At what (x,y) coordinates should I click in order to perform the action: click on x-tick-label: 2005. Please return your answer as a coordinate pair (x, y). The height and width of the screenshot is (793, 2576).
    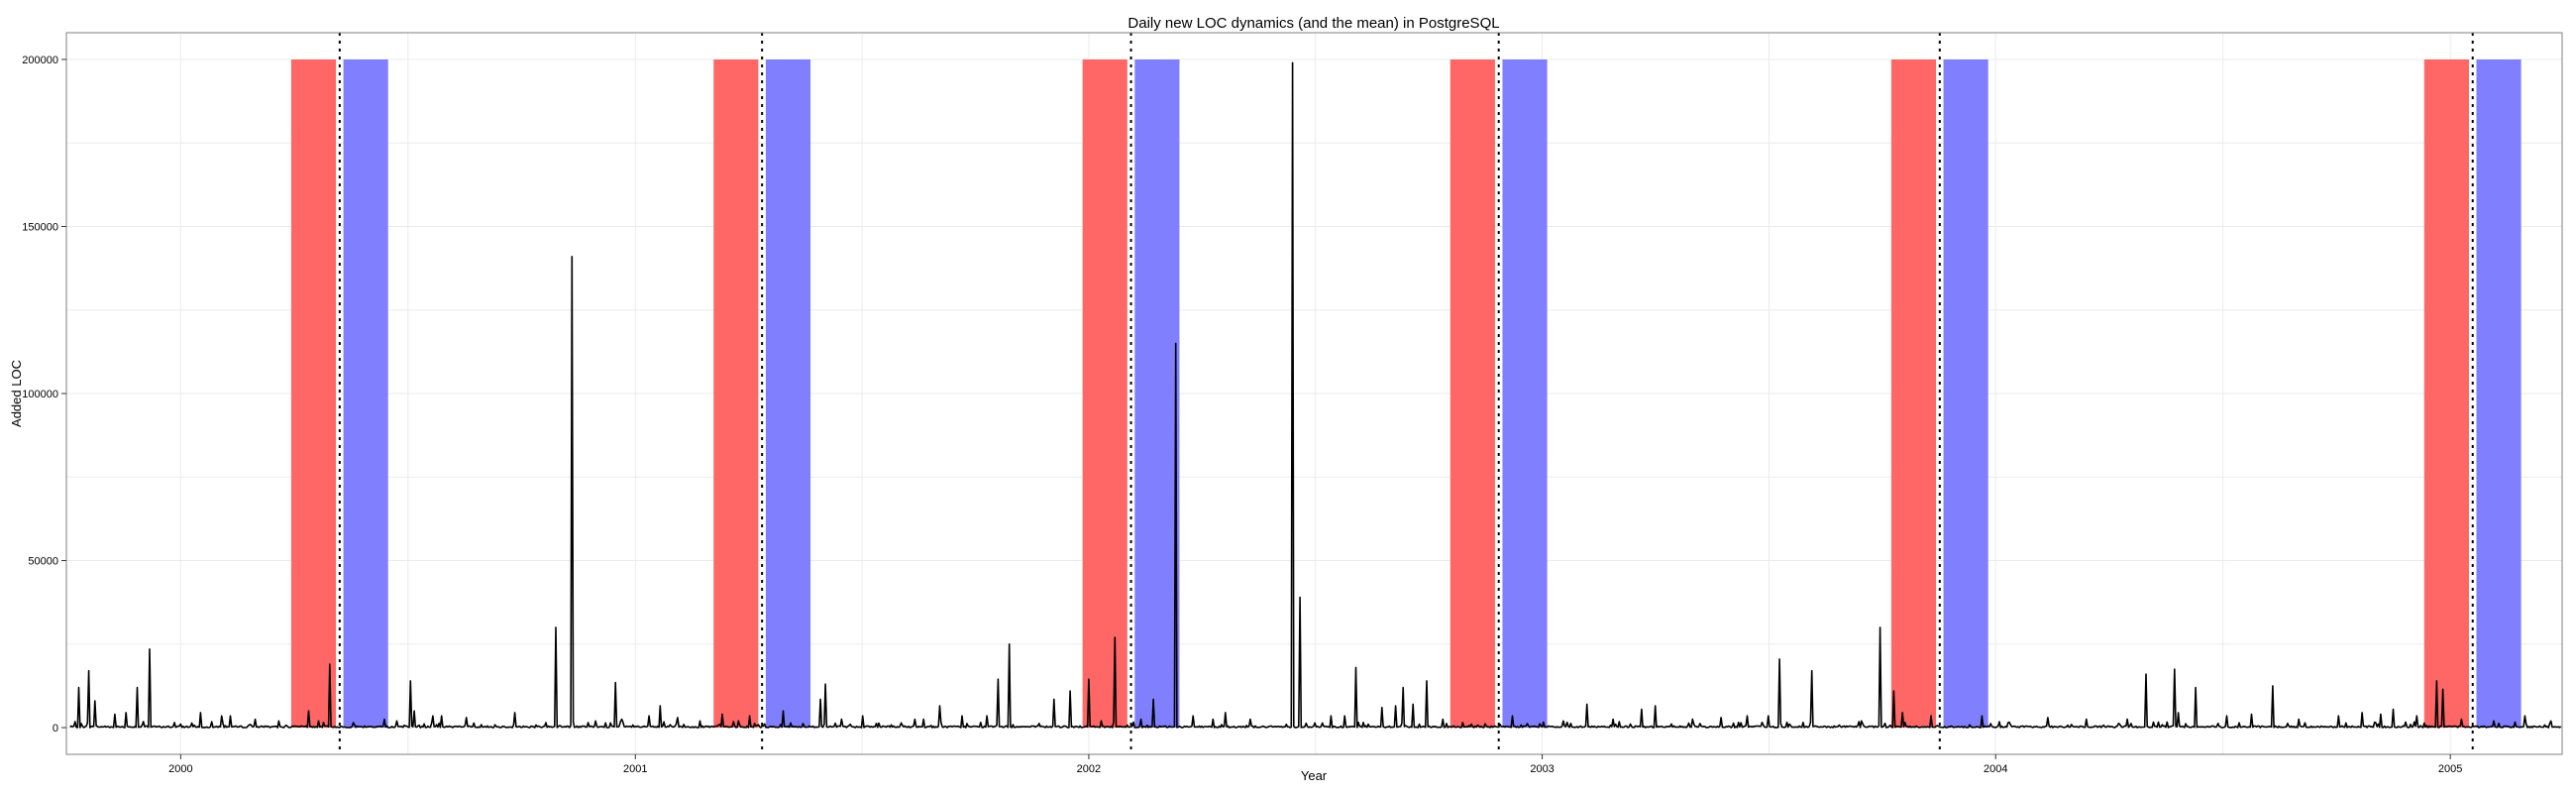
    Looking at the image, I should click on (2450, 769).